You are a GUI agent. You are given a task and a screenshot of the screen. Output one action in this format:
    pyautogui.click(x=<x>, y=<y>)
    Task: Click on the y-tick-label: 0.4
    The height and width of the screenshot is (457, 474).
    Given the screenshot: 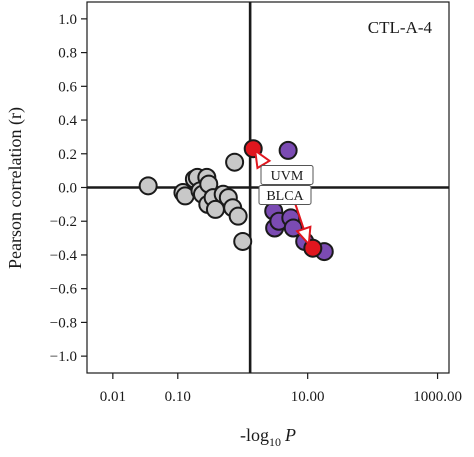 What is the action you would take?
    pyautogui.click(x=67, y=121)
    